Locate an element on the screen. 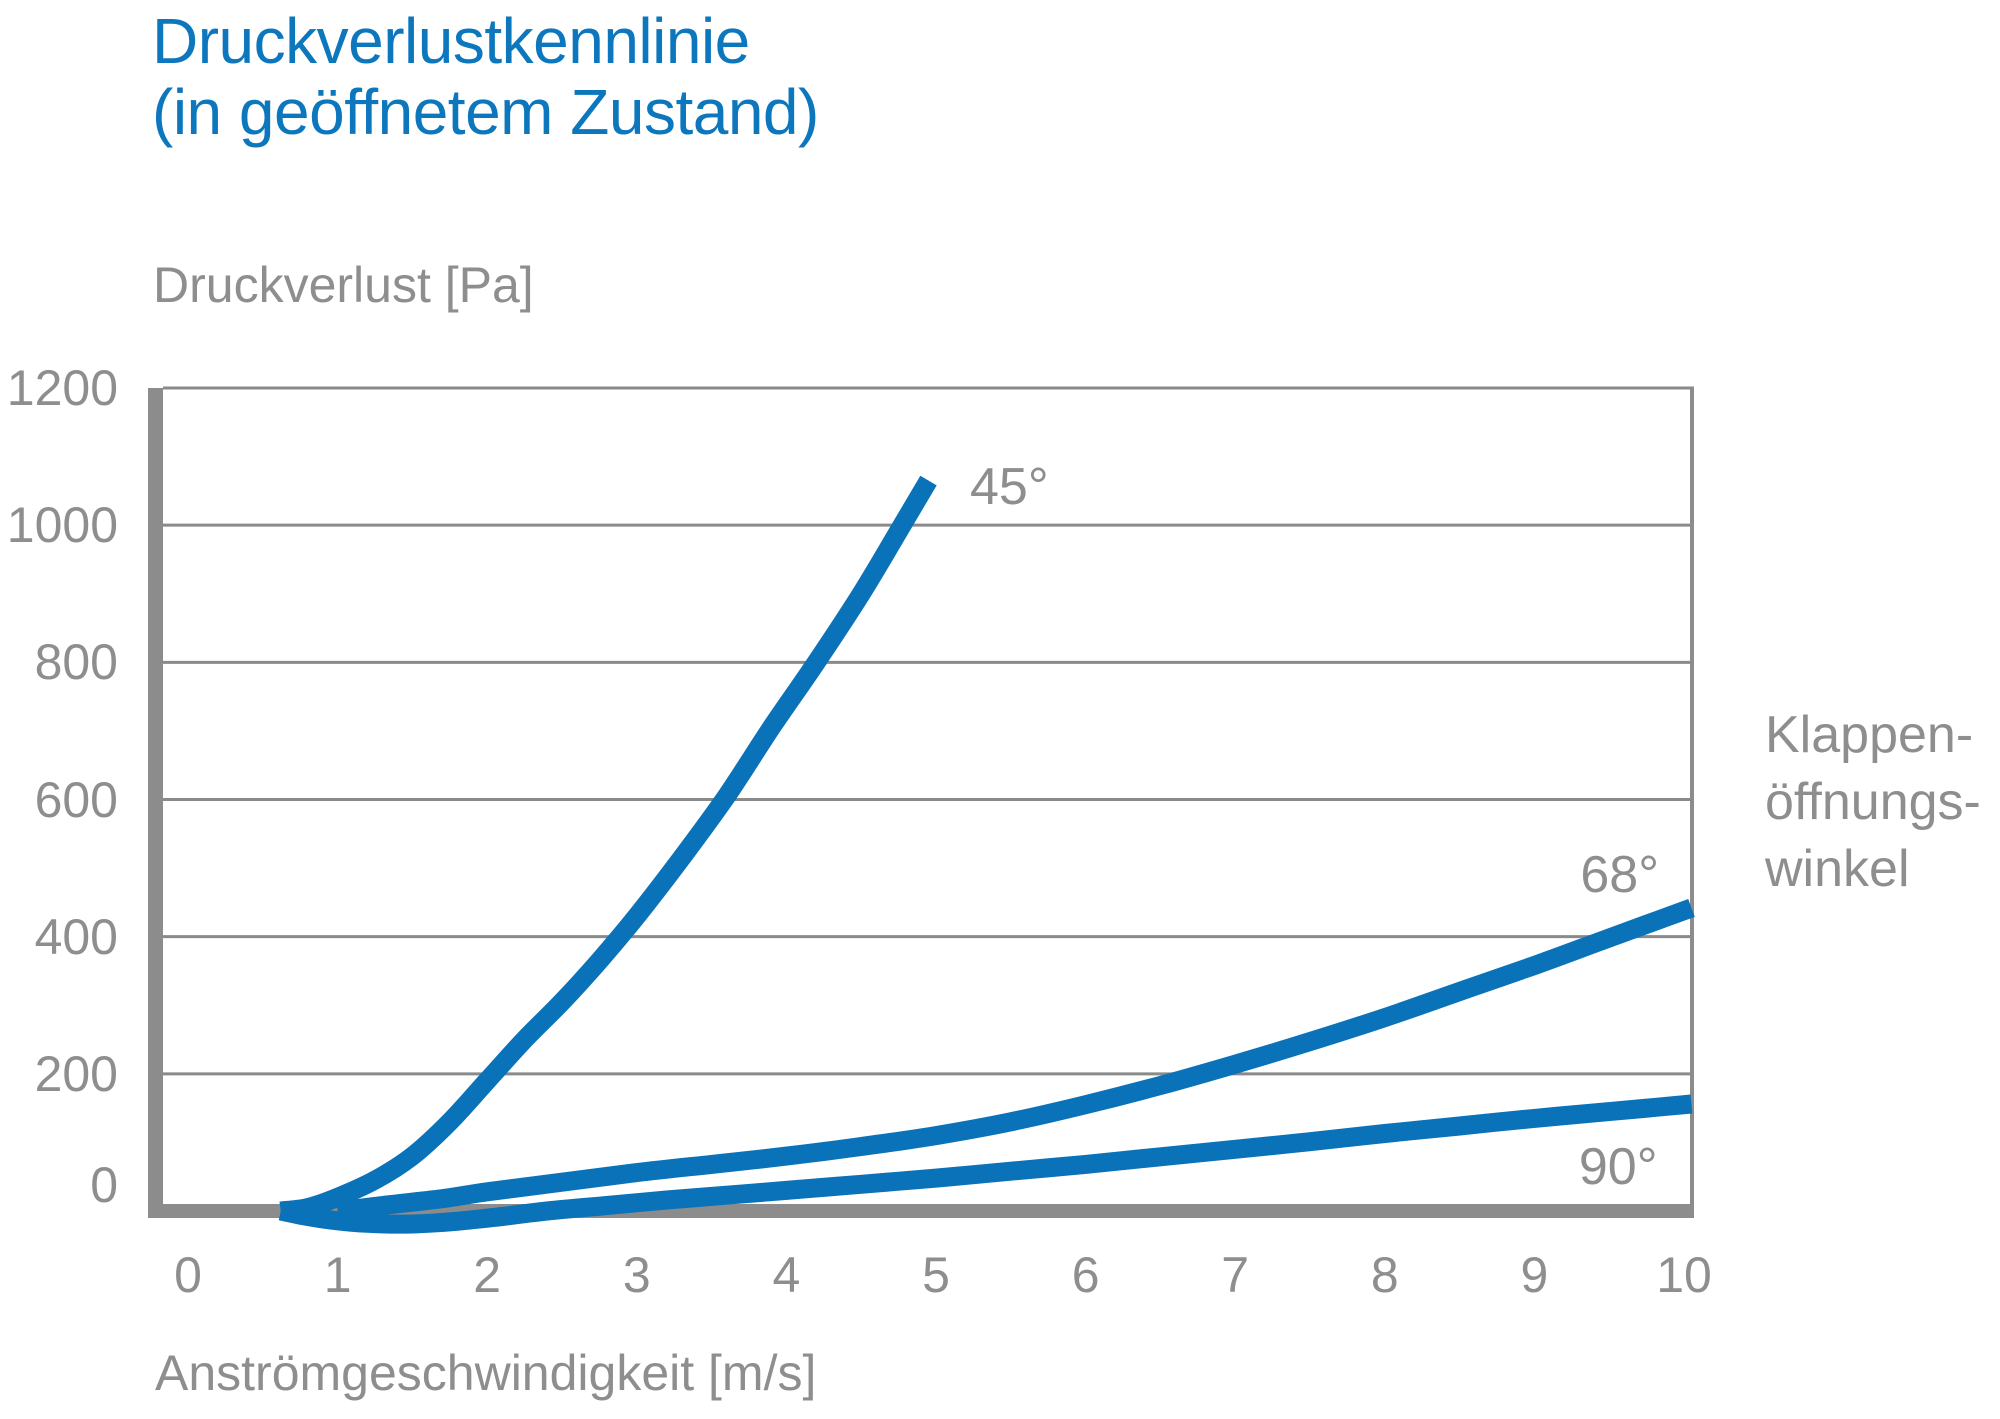 This screenshot has width=2000, height=1419. x-tick-label: 1 is located at coordinates (337, 1275).